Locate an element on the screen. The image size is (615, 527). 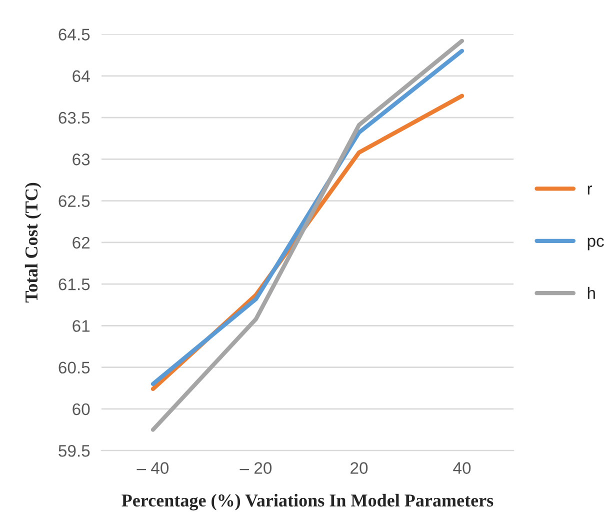
y-tick-label: 62.5 is located at coordinates (74, 201).